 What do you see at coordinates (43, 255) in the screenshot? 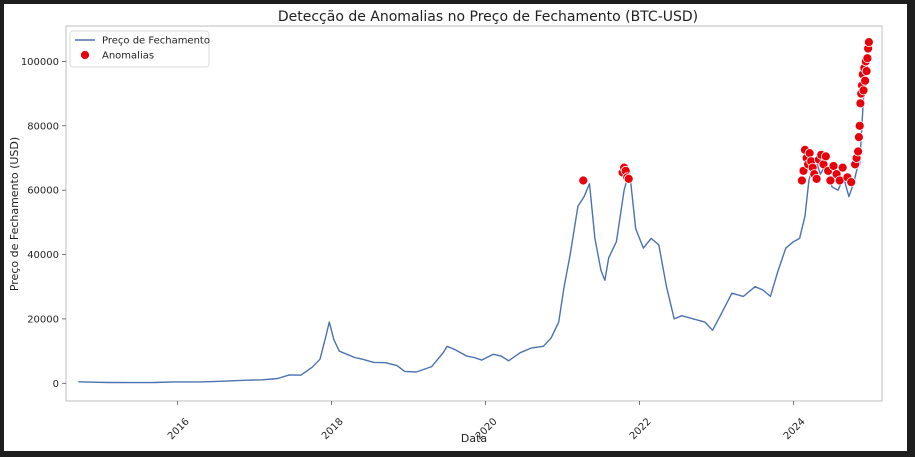
I see `y-tick-label: 40000` at bounding box center [43, 255].